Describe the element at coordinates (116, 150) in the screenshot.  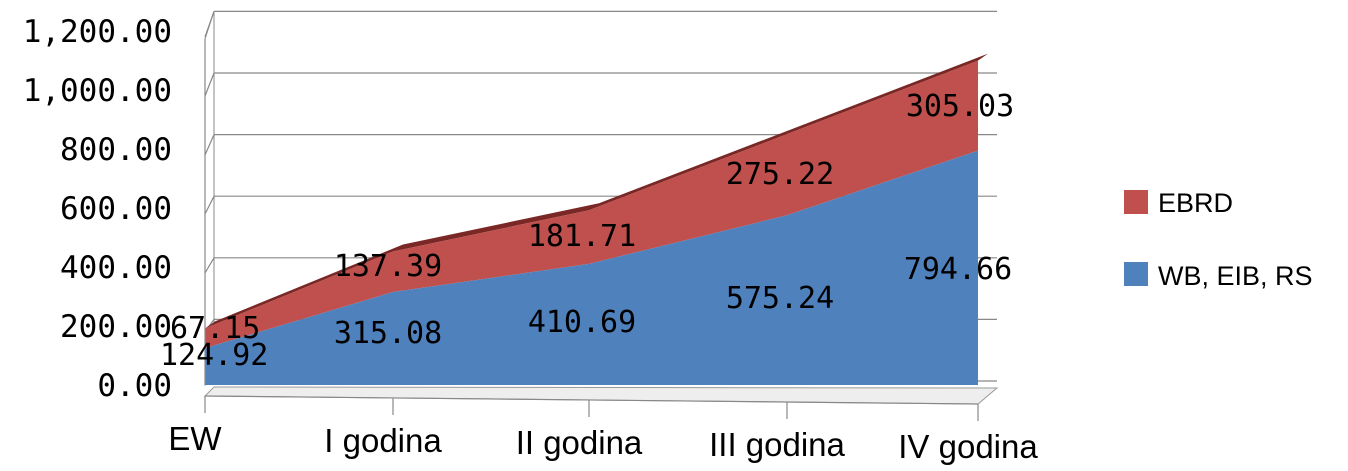
I see `y-tick-label: 800.00` at that location.